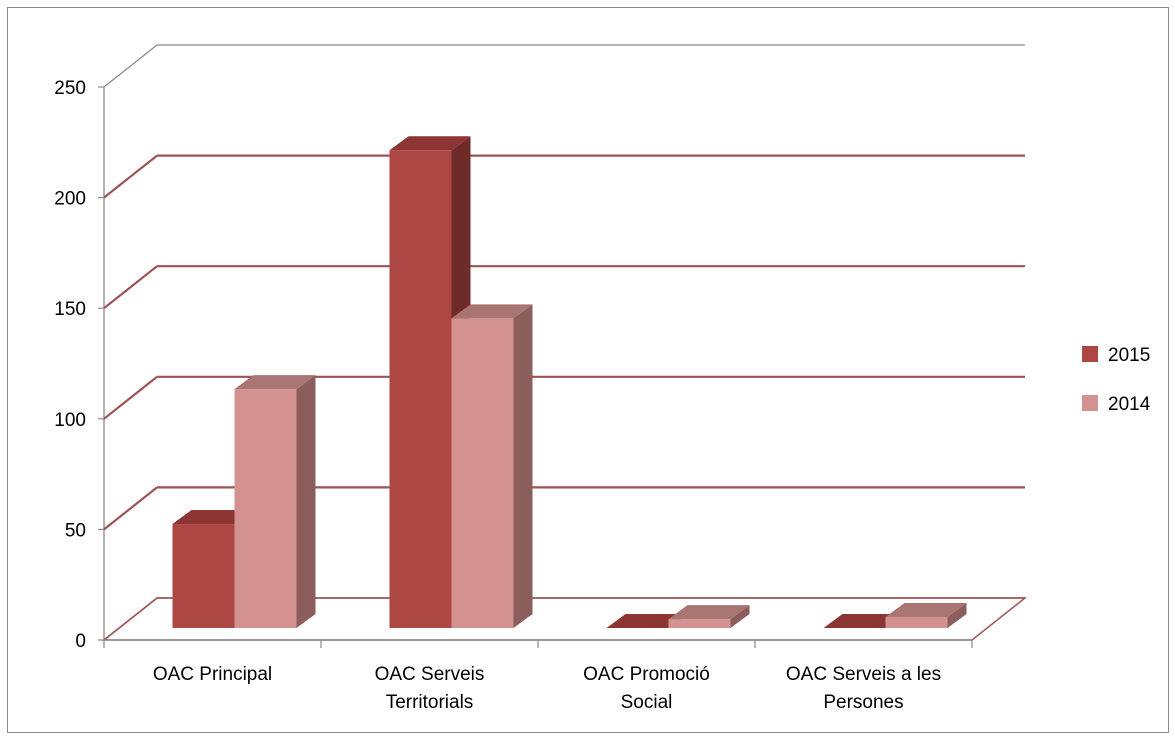 The width and height of the screenshot is (1175, 737). Describe the element at coordinates (646, 674) in the screenshot. I see `x-tick-label: OAC Promoció` at that location.